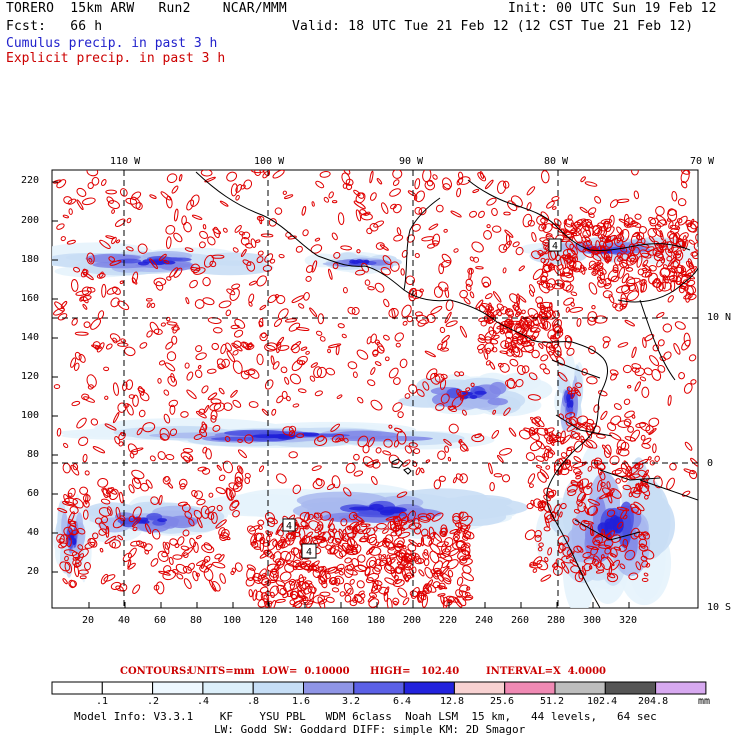  What do you see at coordinates (30, 337) in the screenshot?
I see `y-tick: 140` at bounding box center [30, 337].